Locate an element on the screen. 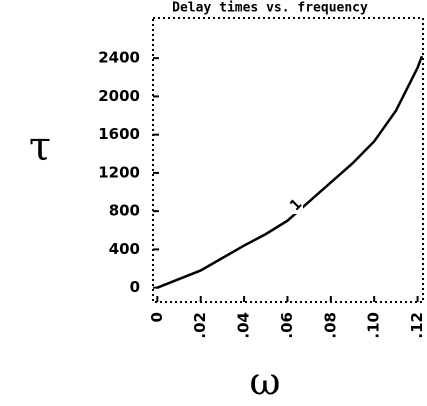 The image size is (427, 406). y-axis-label: τ is located at coordinates (40, 147).